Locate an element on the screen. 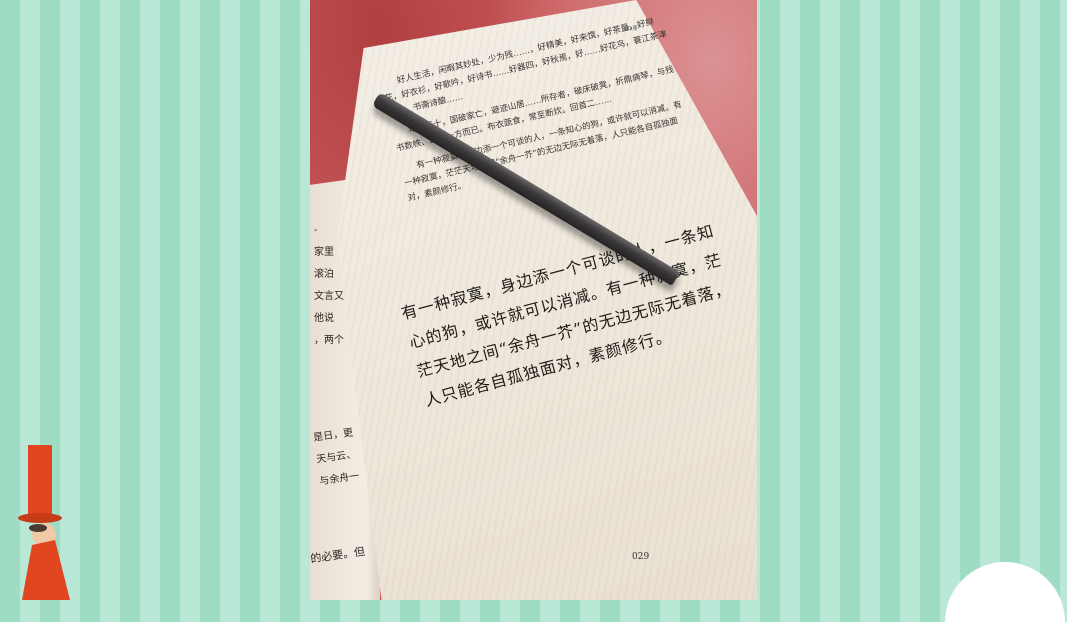 The width and height of the screenshot is (1067, 622). left-page-line: - is located at coordinates (316, 230).